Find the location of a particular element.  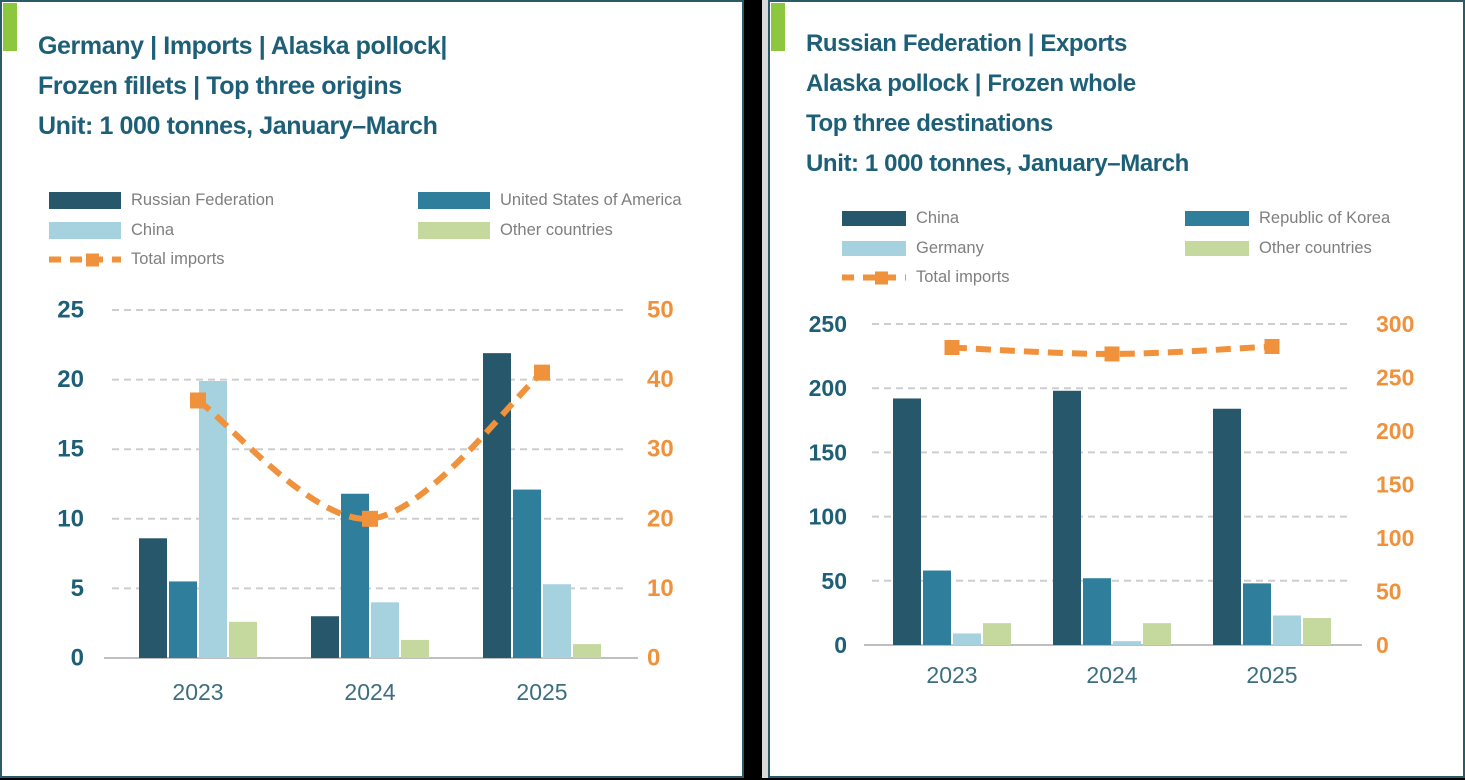

divider-sliver is located at coordinates (765, 389).